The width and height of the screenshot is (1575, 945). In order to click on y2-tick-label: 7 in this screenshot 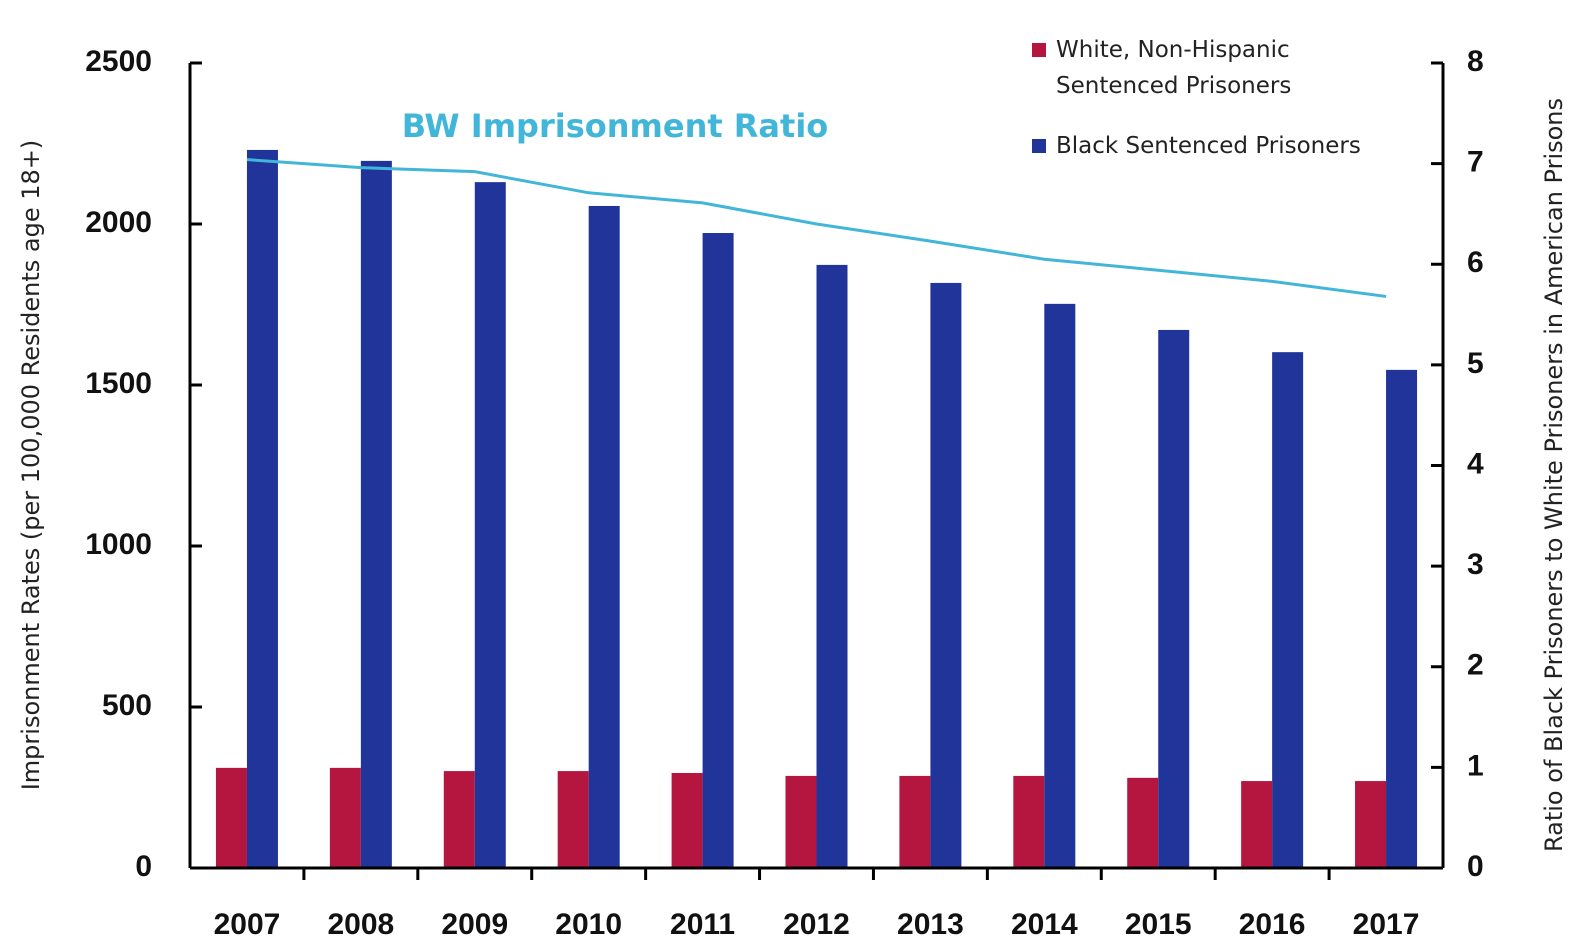, I will do `click(1475, 162)`.